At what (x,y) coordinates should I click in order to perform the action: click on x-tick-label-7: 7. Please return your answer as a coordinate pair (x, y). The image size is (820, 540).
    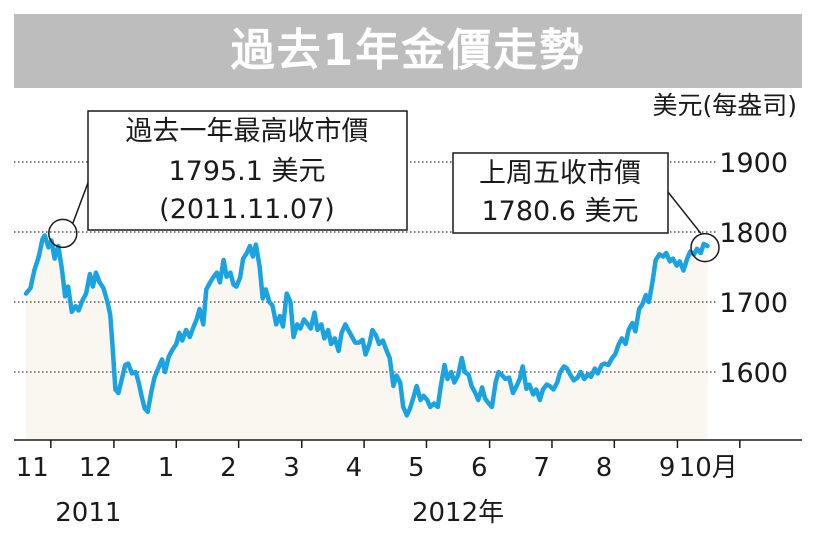
    Looking at the image, I should click on (541, 468).